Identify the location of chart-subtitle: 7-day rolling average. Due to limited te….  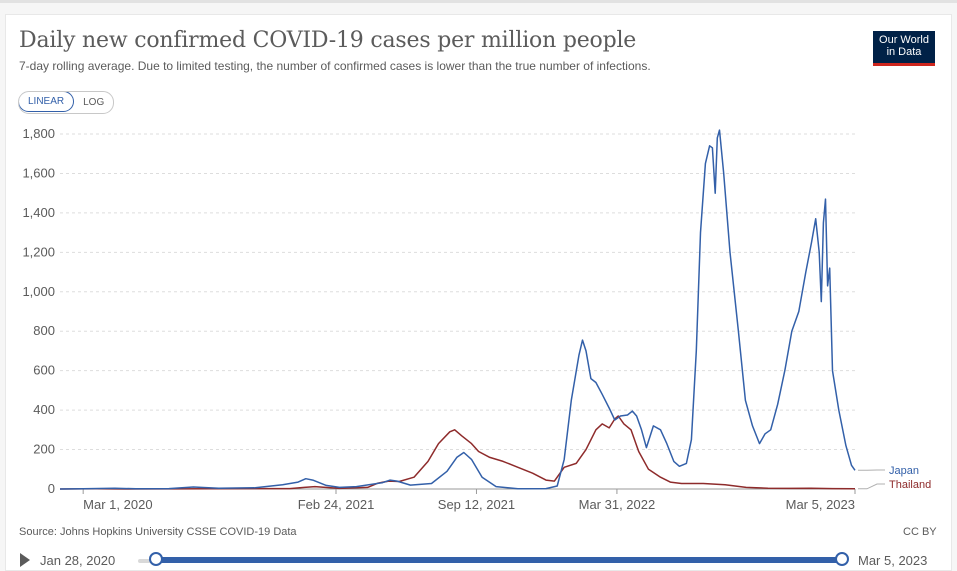
(335, 66).